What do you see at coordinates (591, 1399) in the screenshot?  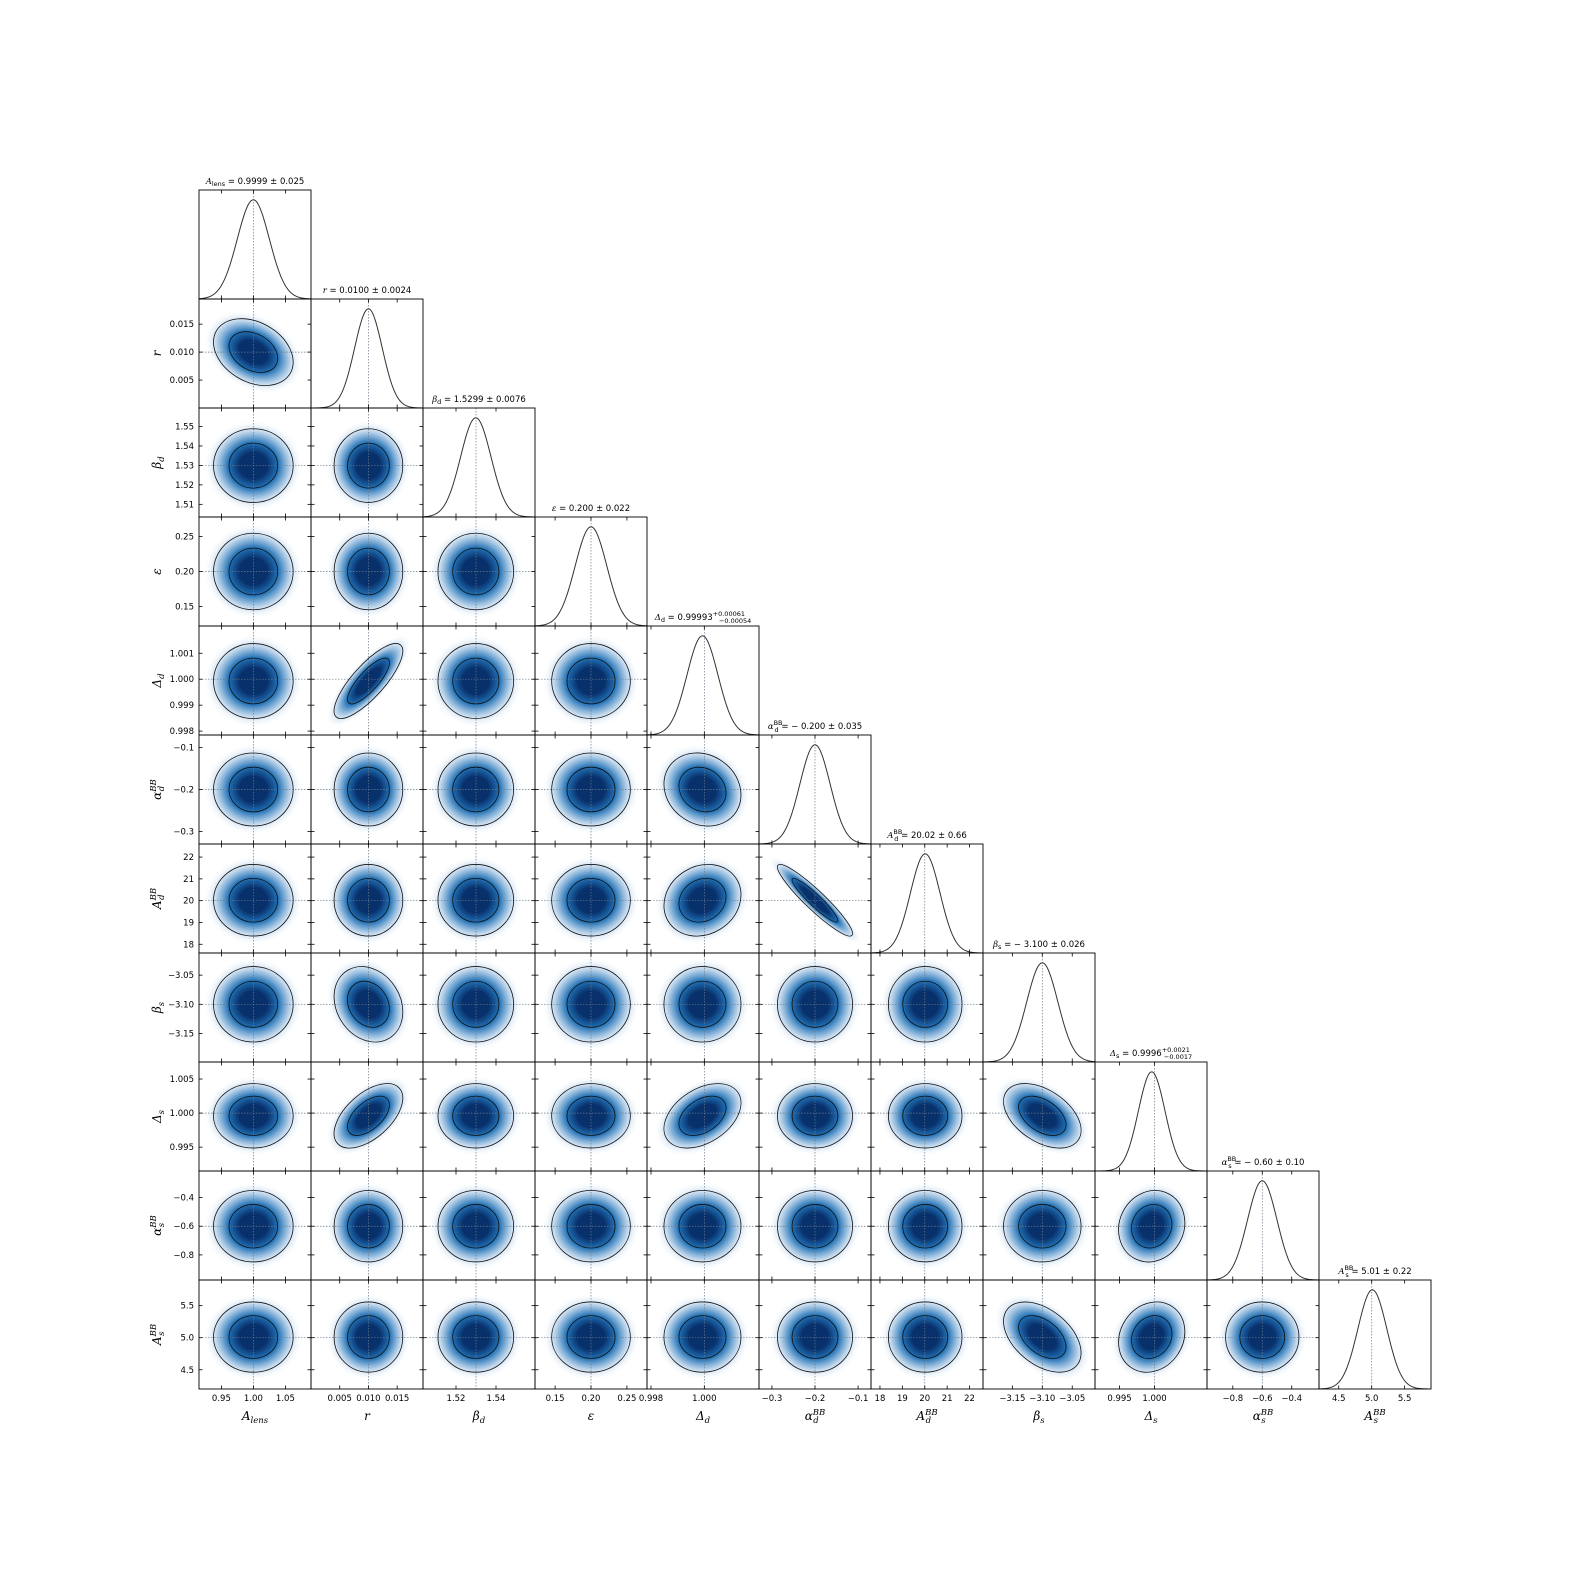 I see `x-tick-label: 0.20` at bounding box center [591, 1399].